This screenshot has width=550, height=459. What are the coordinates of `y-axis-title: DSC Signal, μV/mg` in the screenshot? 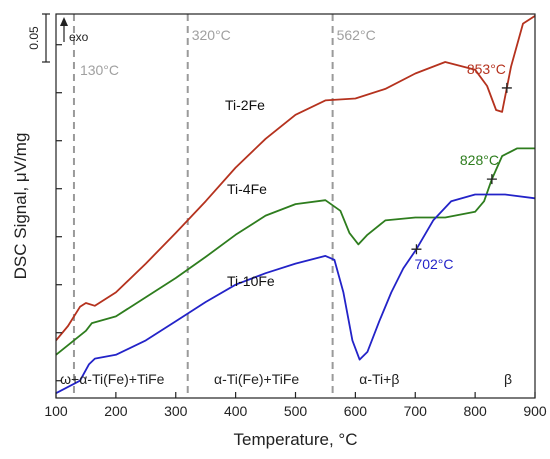 It's located at (20, 206).